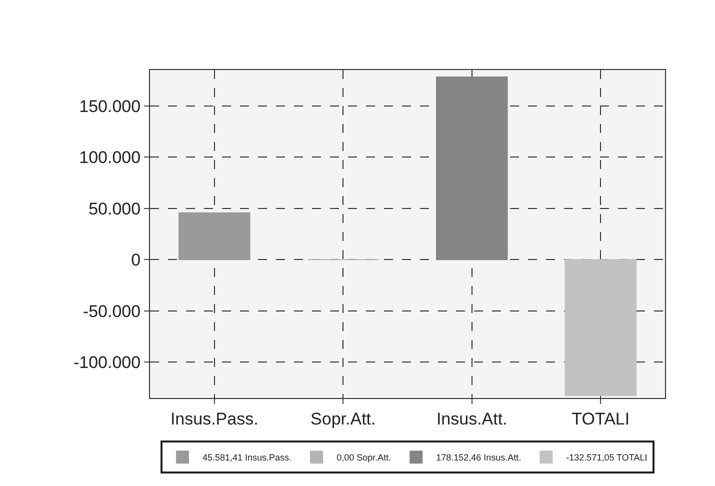  I want to click on y-tick-label: 0, so click(136, 260).